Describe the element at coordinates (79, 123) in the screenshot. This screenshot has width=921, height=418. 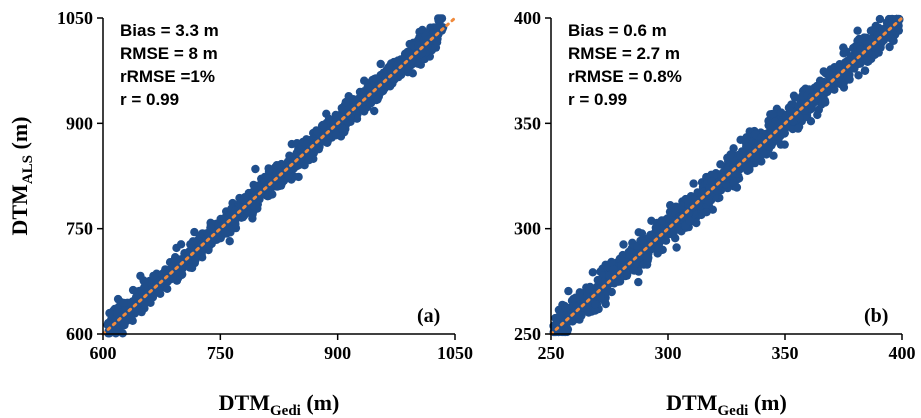
I see `panel-a-y-tick-label: 900` at that location.